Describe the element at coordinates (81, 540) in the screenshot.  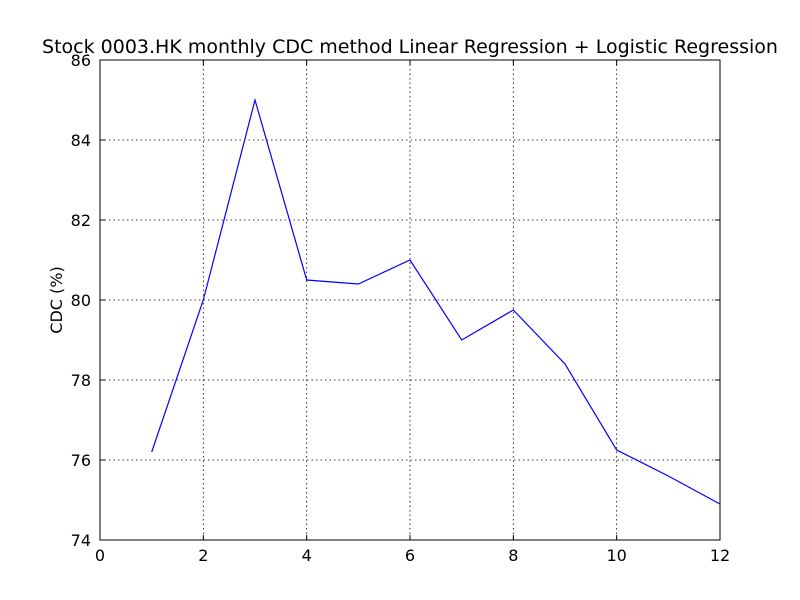
I see `y-tick-label: 74` at that location.